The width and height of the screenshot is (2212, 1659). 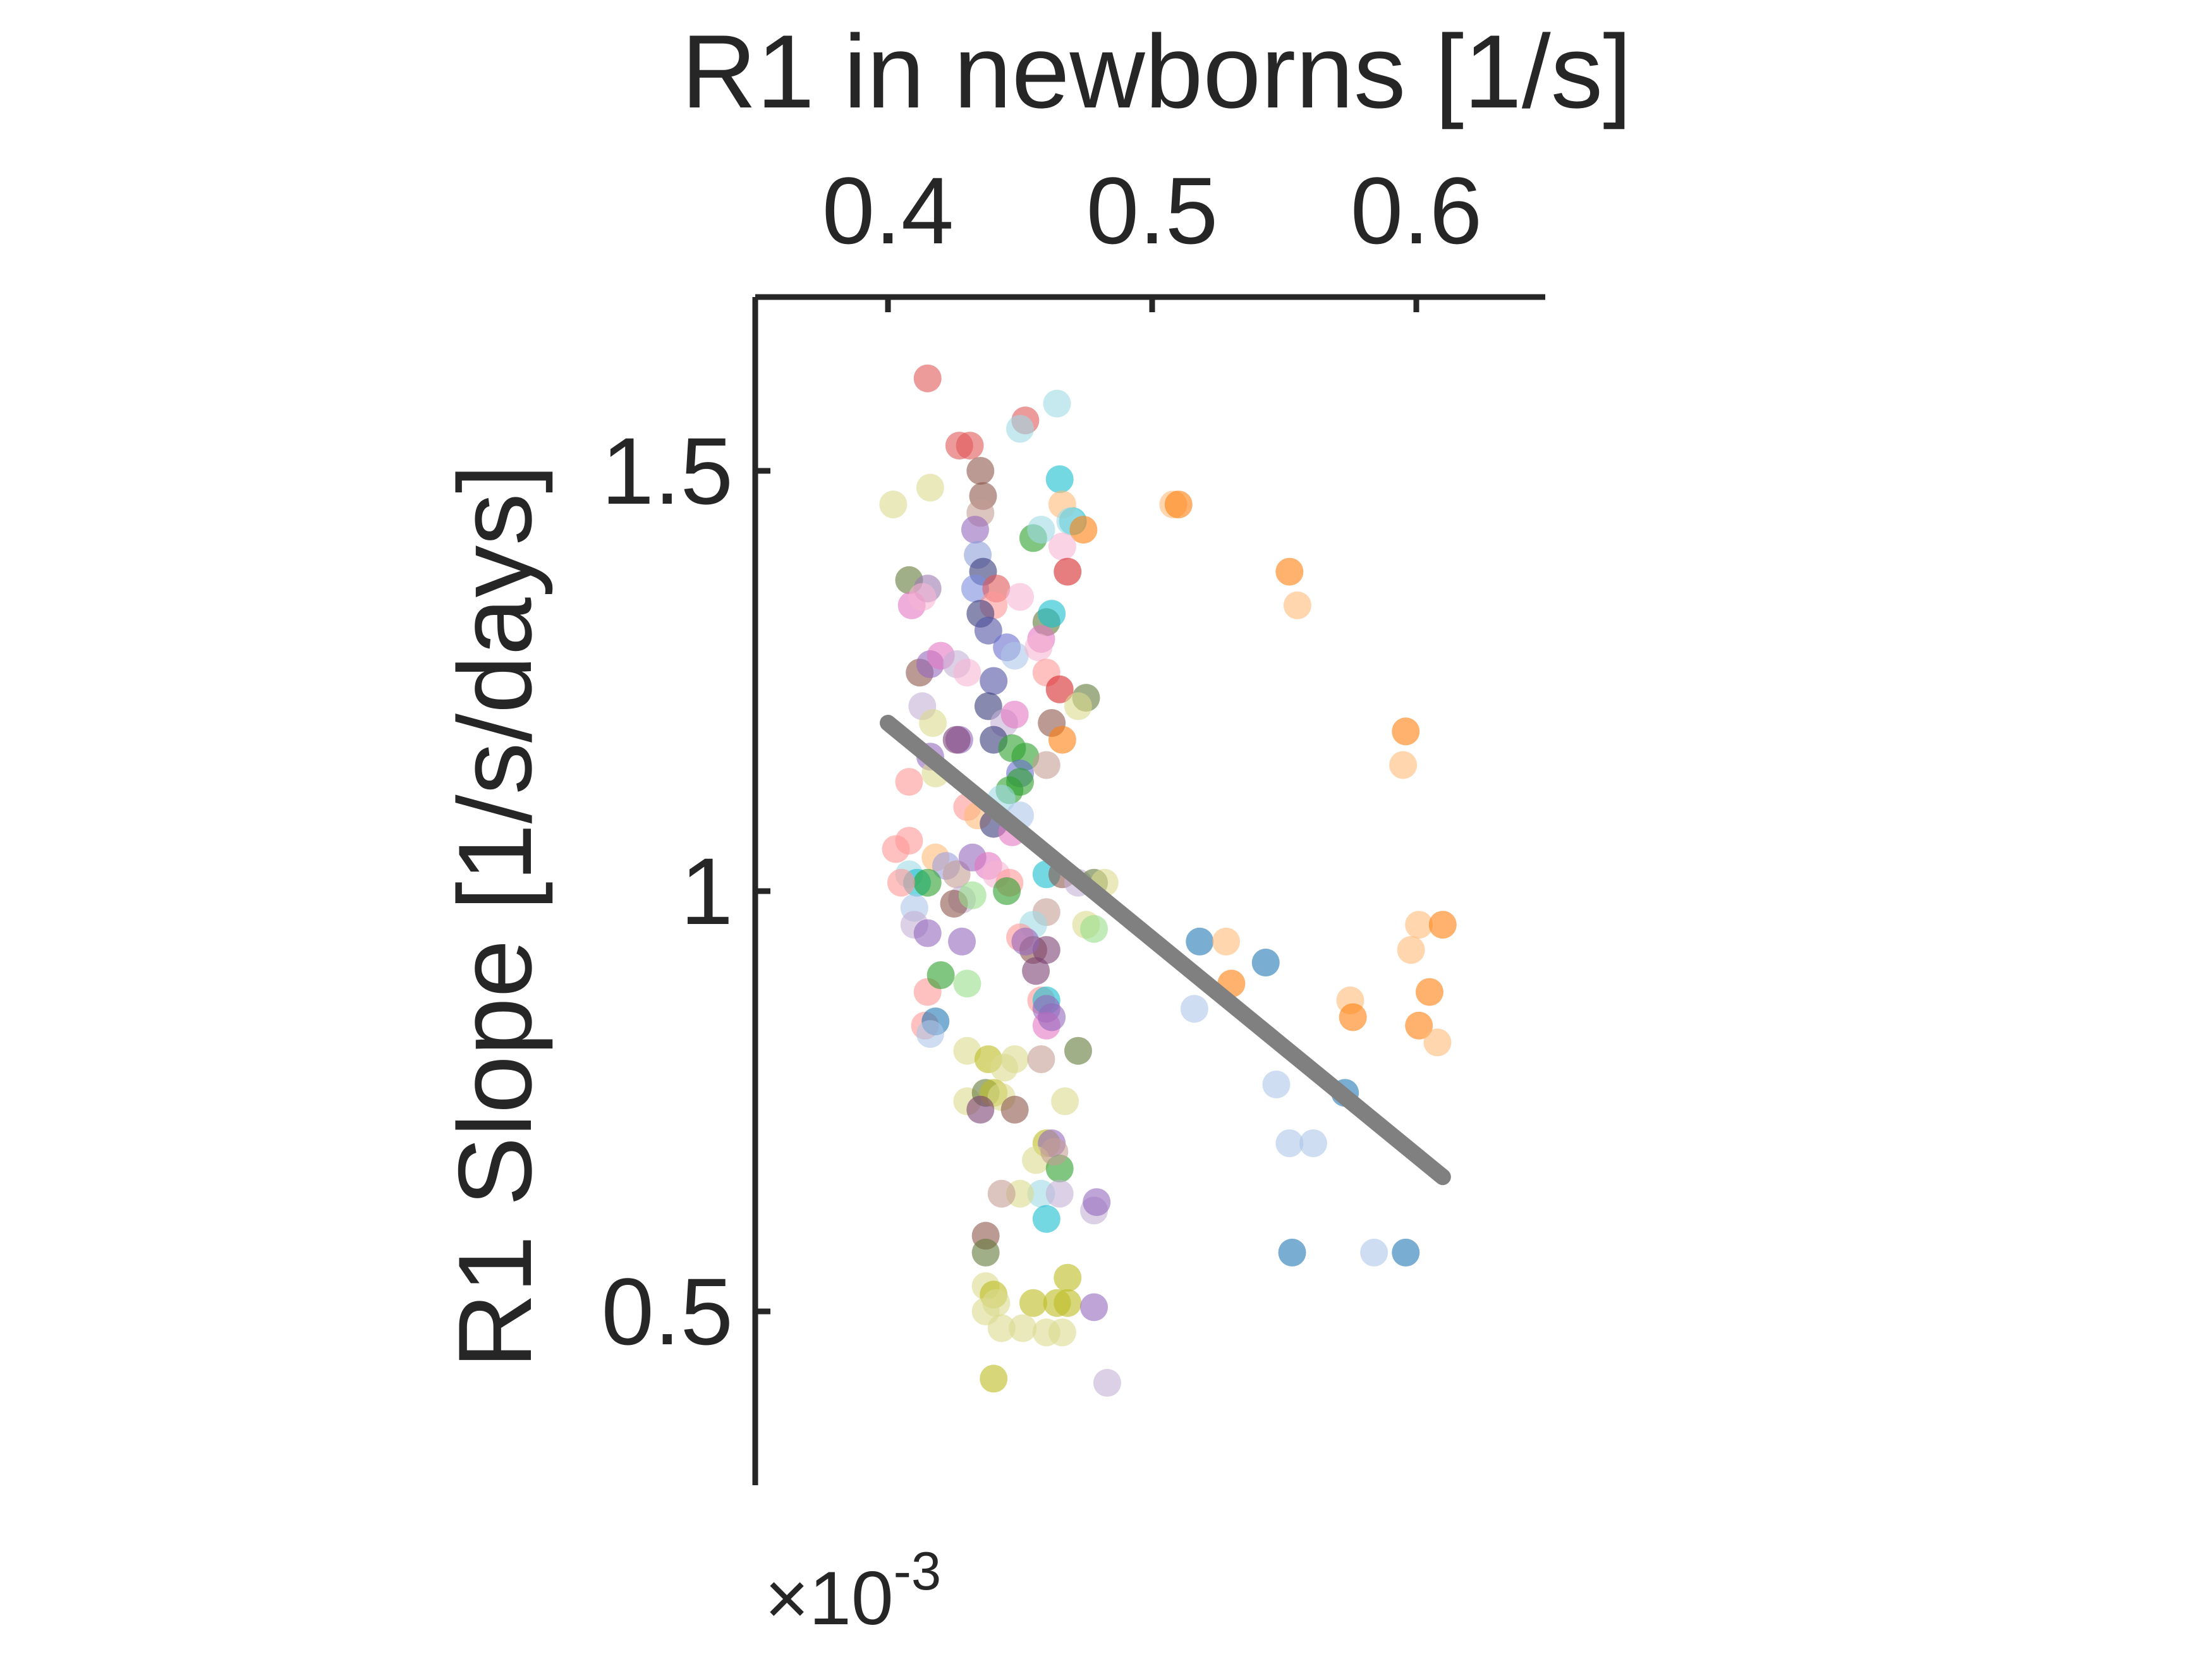 What do you see at coordinates (853, 1591) in the screenshot?
I see `y-exponent-label: ×10⁻³` at bounding box center [853, 1591].